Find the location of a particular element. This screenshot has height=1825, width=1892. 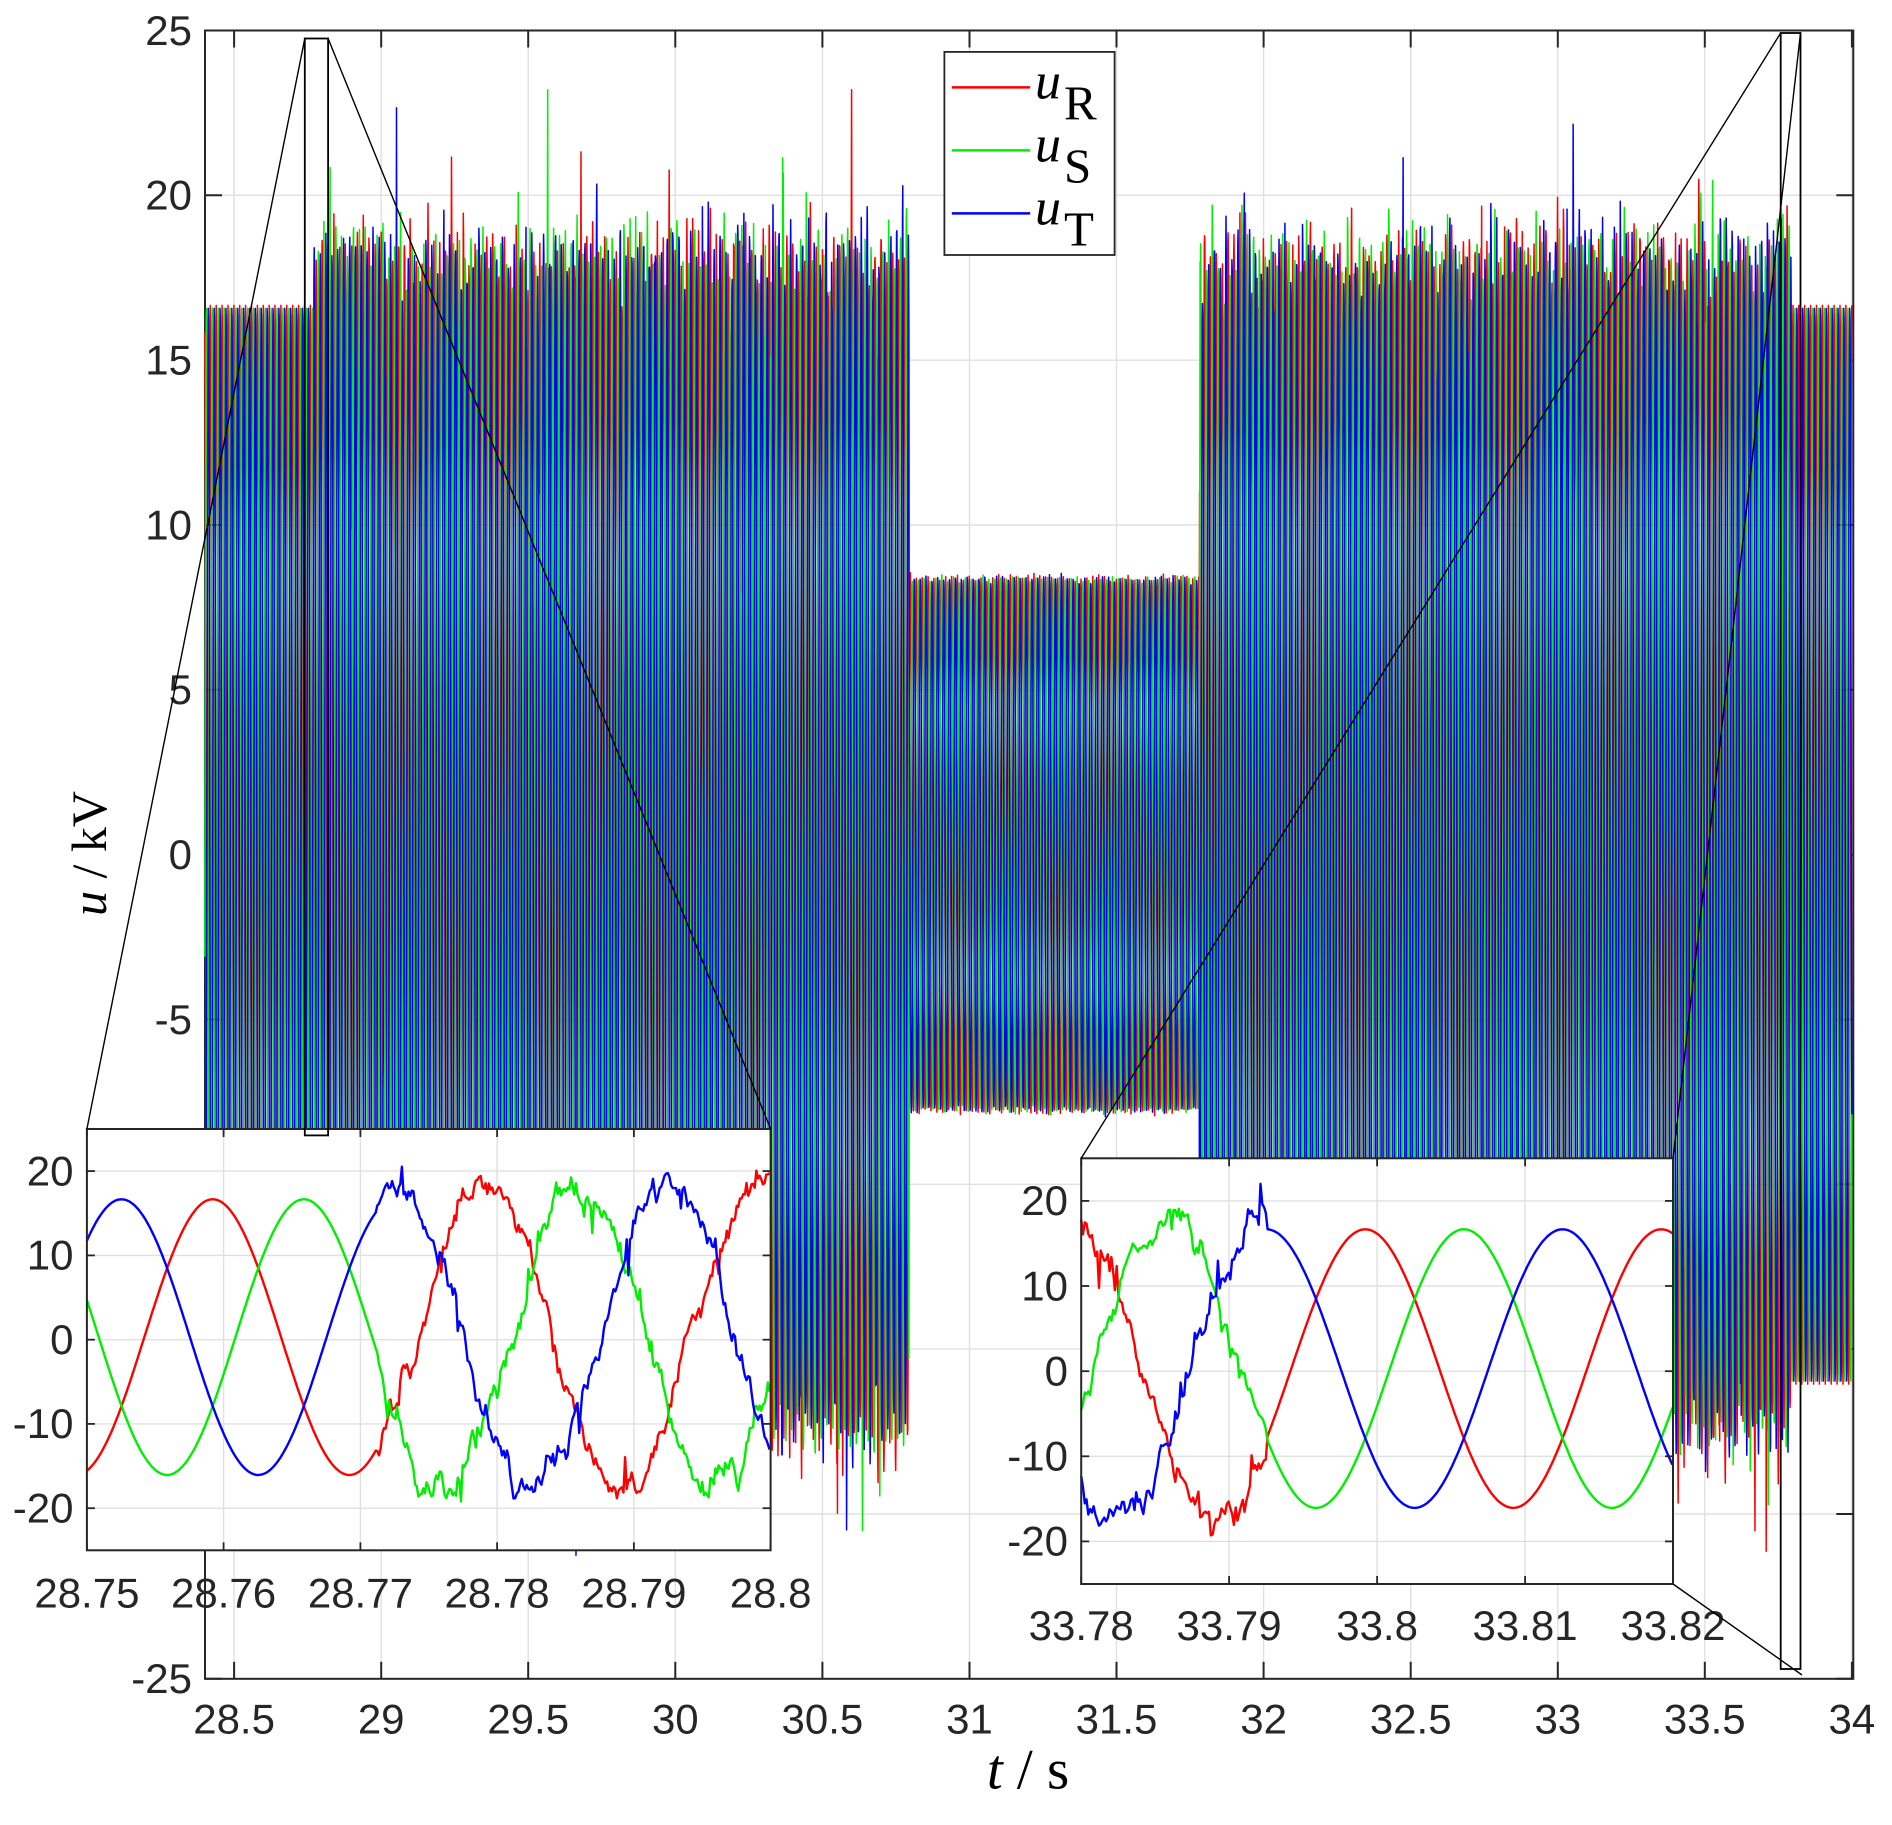

svg-text: u / kV is located at coordinates (89, 853).